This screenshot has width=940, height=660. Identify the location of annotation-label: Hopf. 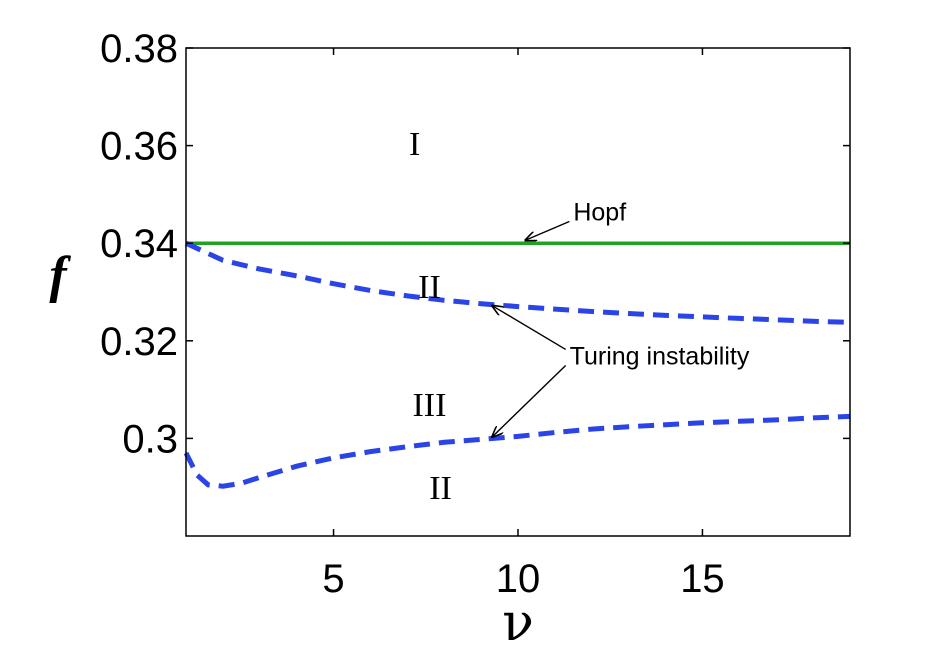
(599, 212).